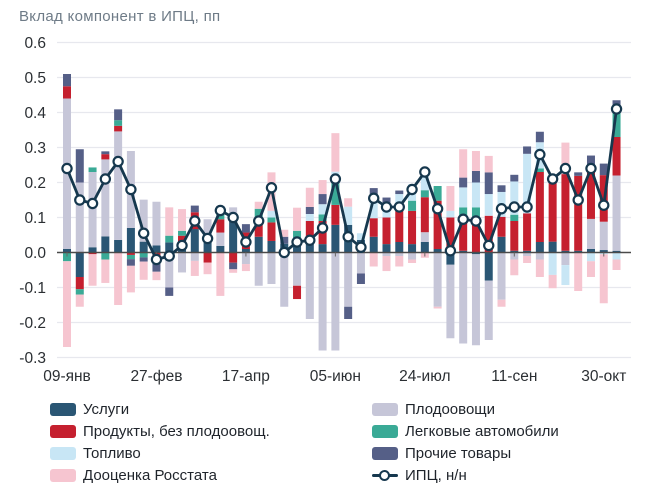 Image resolution: width=649 pixels, height=490 pixels. I want to click on y-axis-tick-label: 0.4, so click(35, 113).